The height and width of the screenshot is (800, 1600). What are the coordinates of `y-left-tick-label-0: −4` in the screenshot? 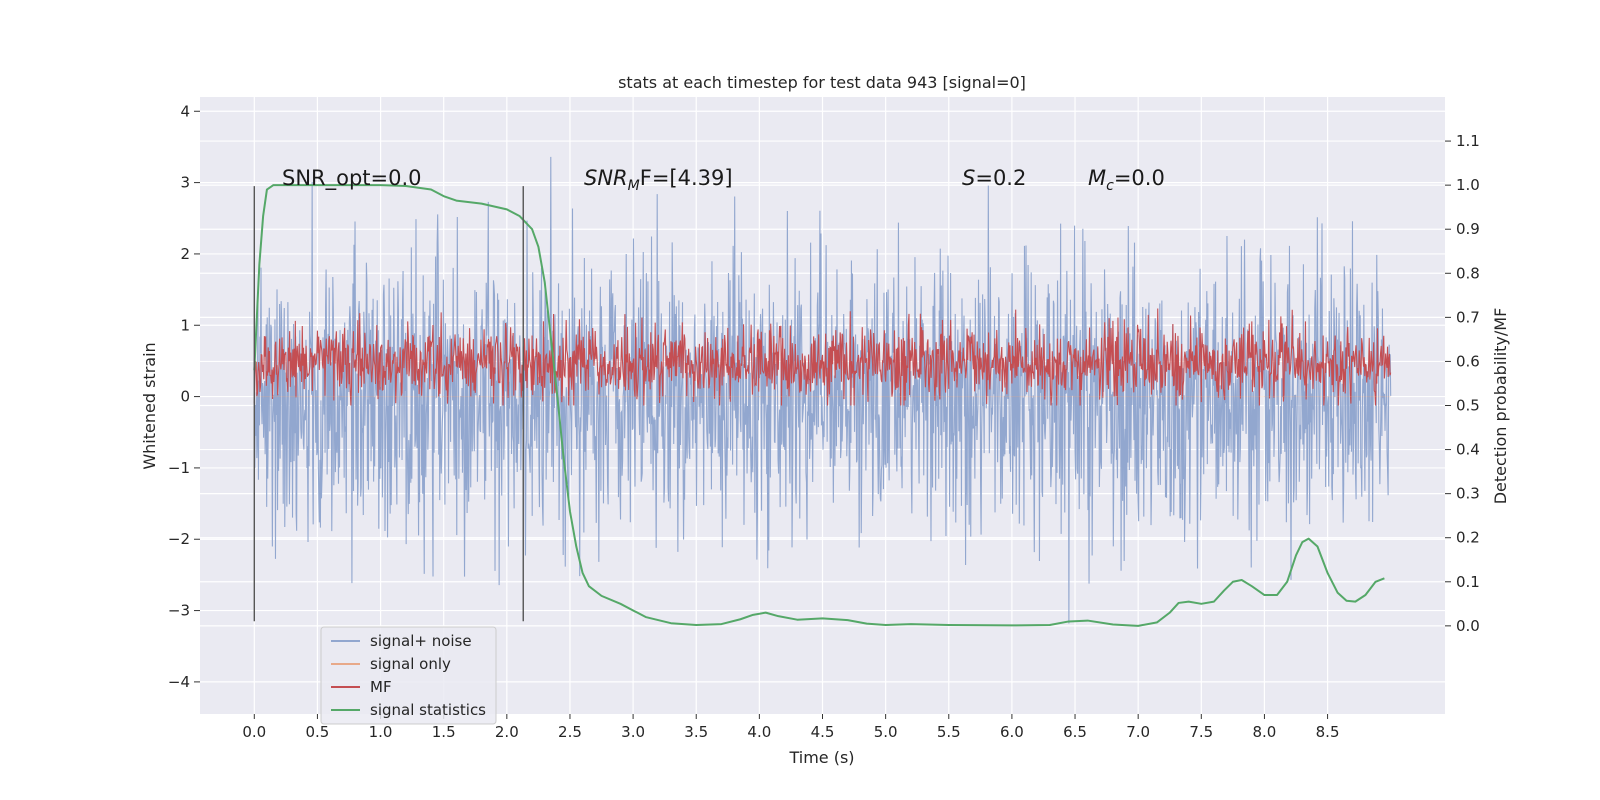 It's located at (179, 682).